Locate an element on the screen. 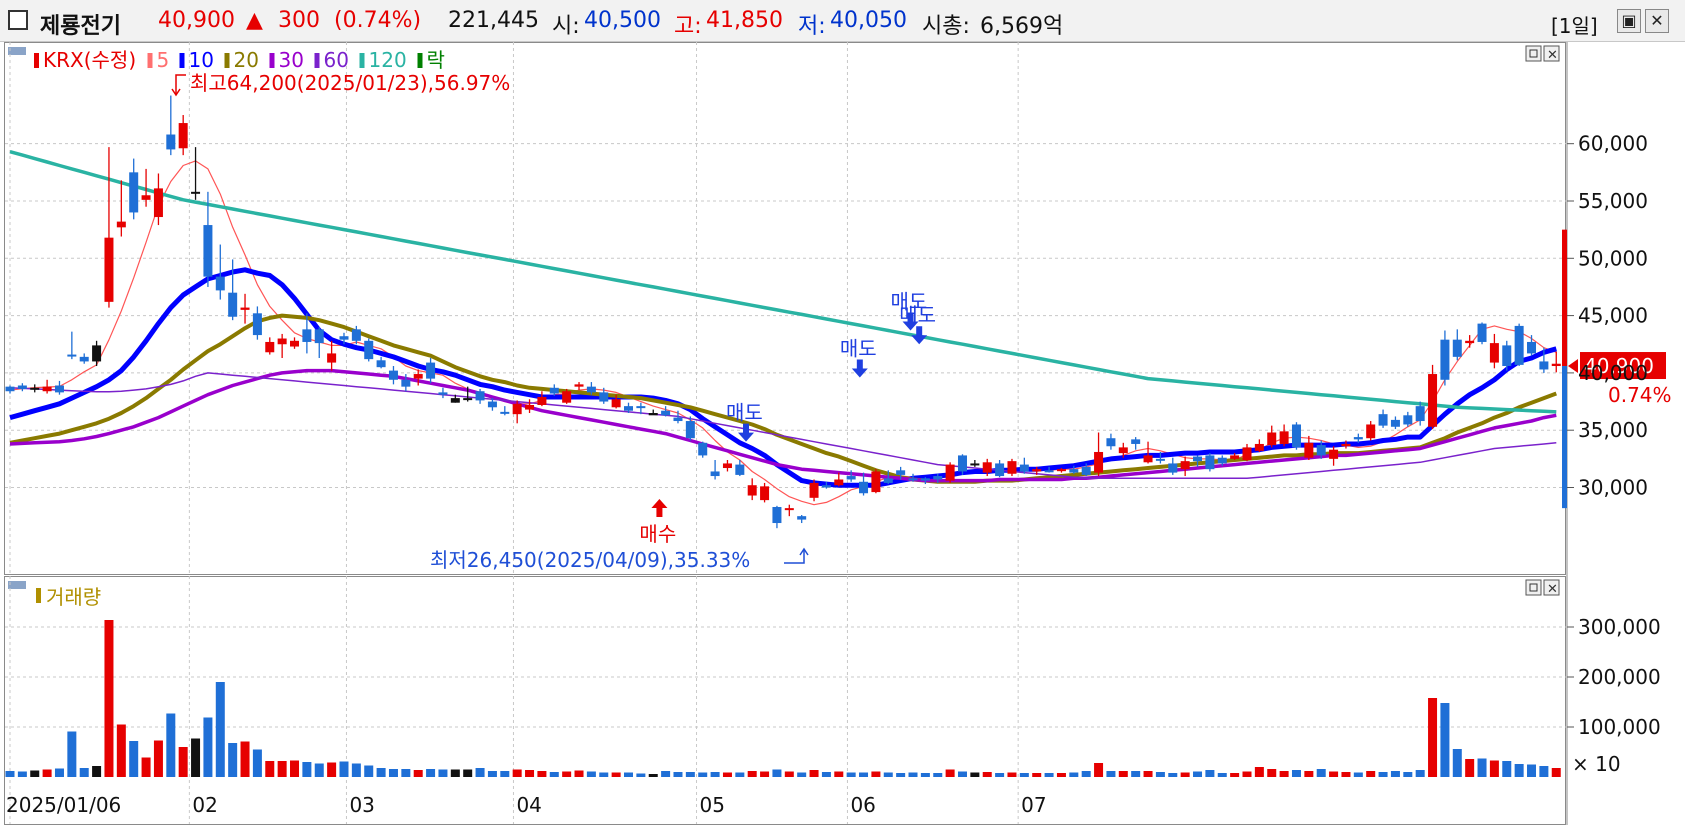 The width and height of the screenshot is (1685, 825). volume-panel-buttons: ✕ is located at coordinates (1542, 588).